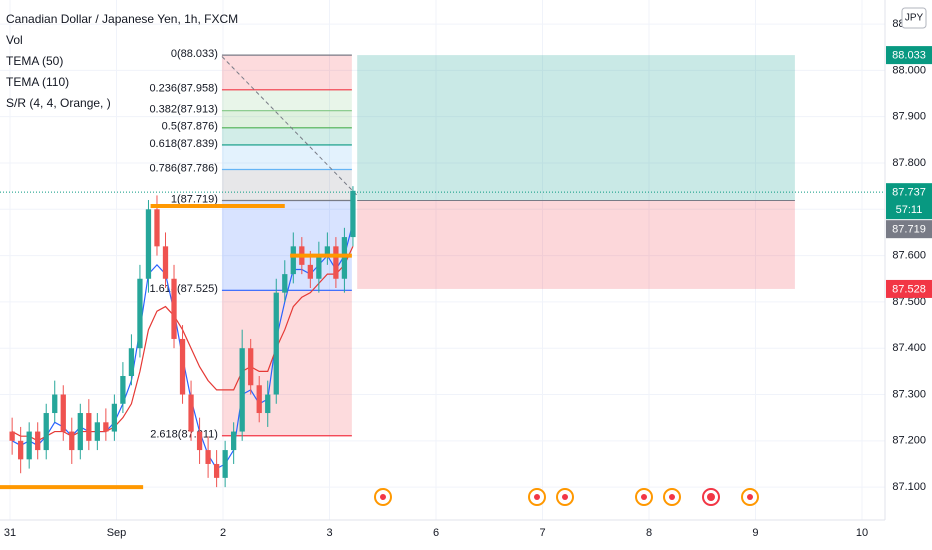 This screenshot has width=932, height=550. I want to click on price-label: 87.719, so click(909, 230).